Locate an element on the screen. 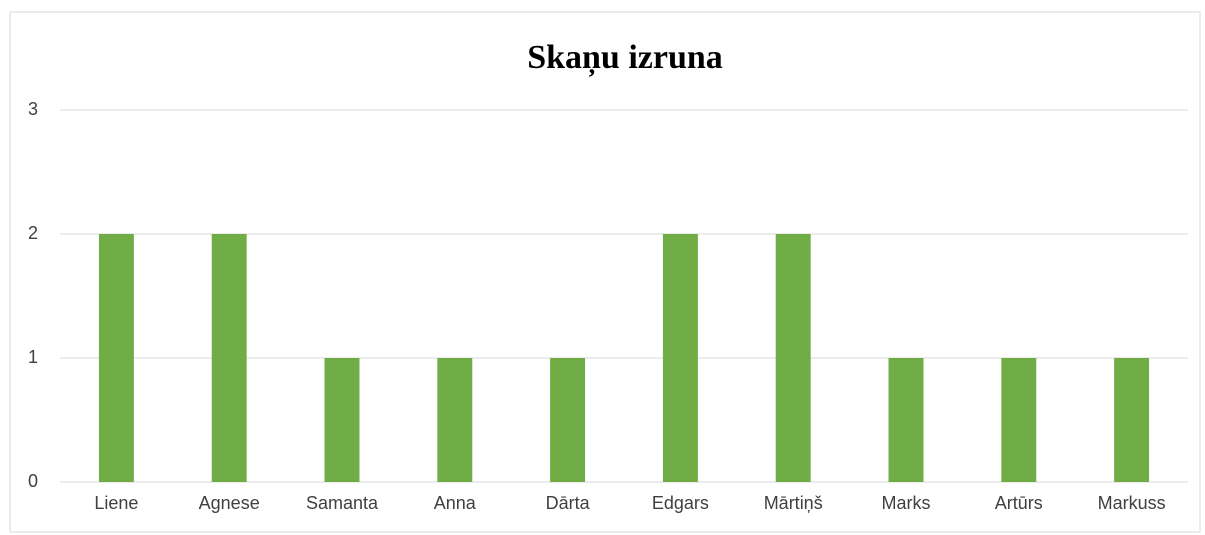  y-tick-label: 0 is located at coordinates (33, 481).